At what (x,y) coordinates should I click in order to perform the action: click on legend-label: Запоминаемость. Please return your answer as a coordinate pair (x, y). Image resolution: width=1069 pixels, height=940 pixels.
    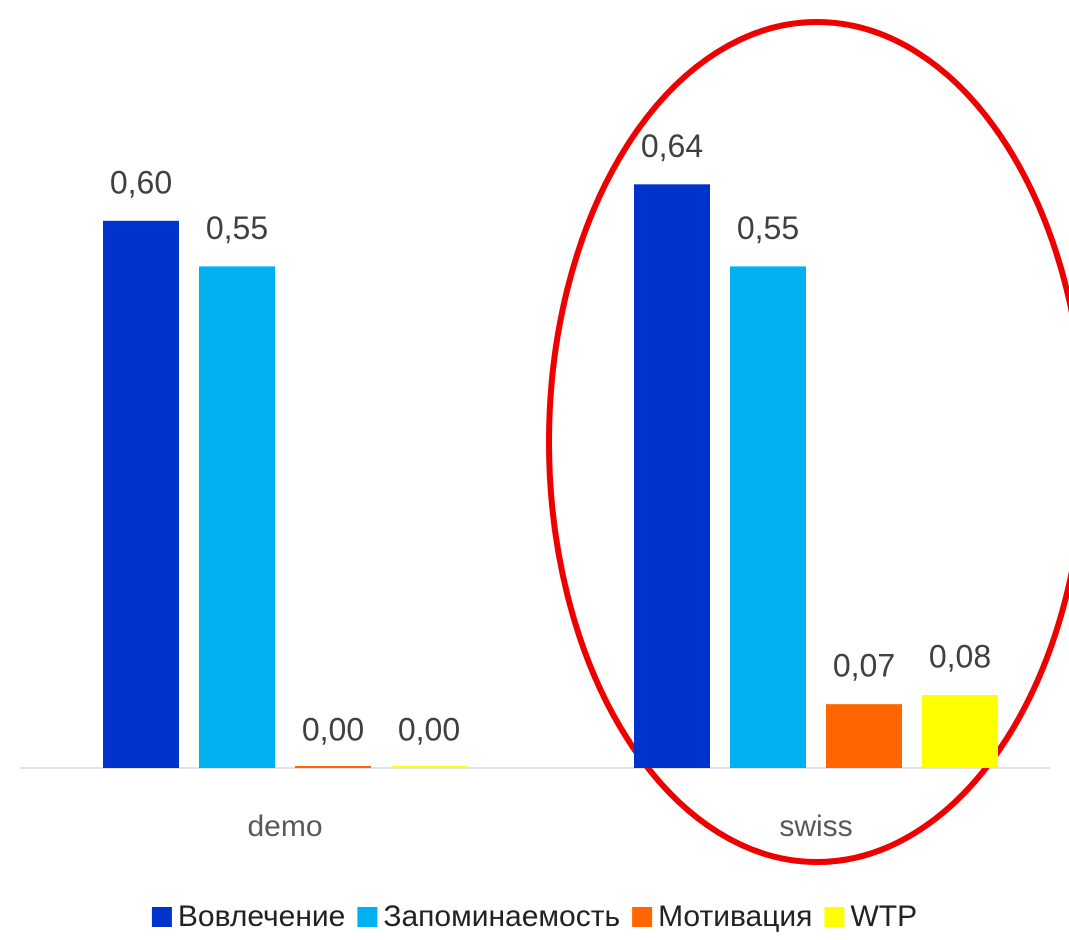
    Looking at the image, I should click on (501, 916).